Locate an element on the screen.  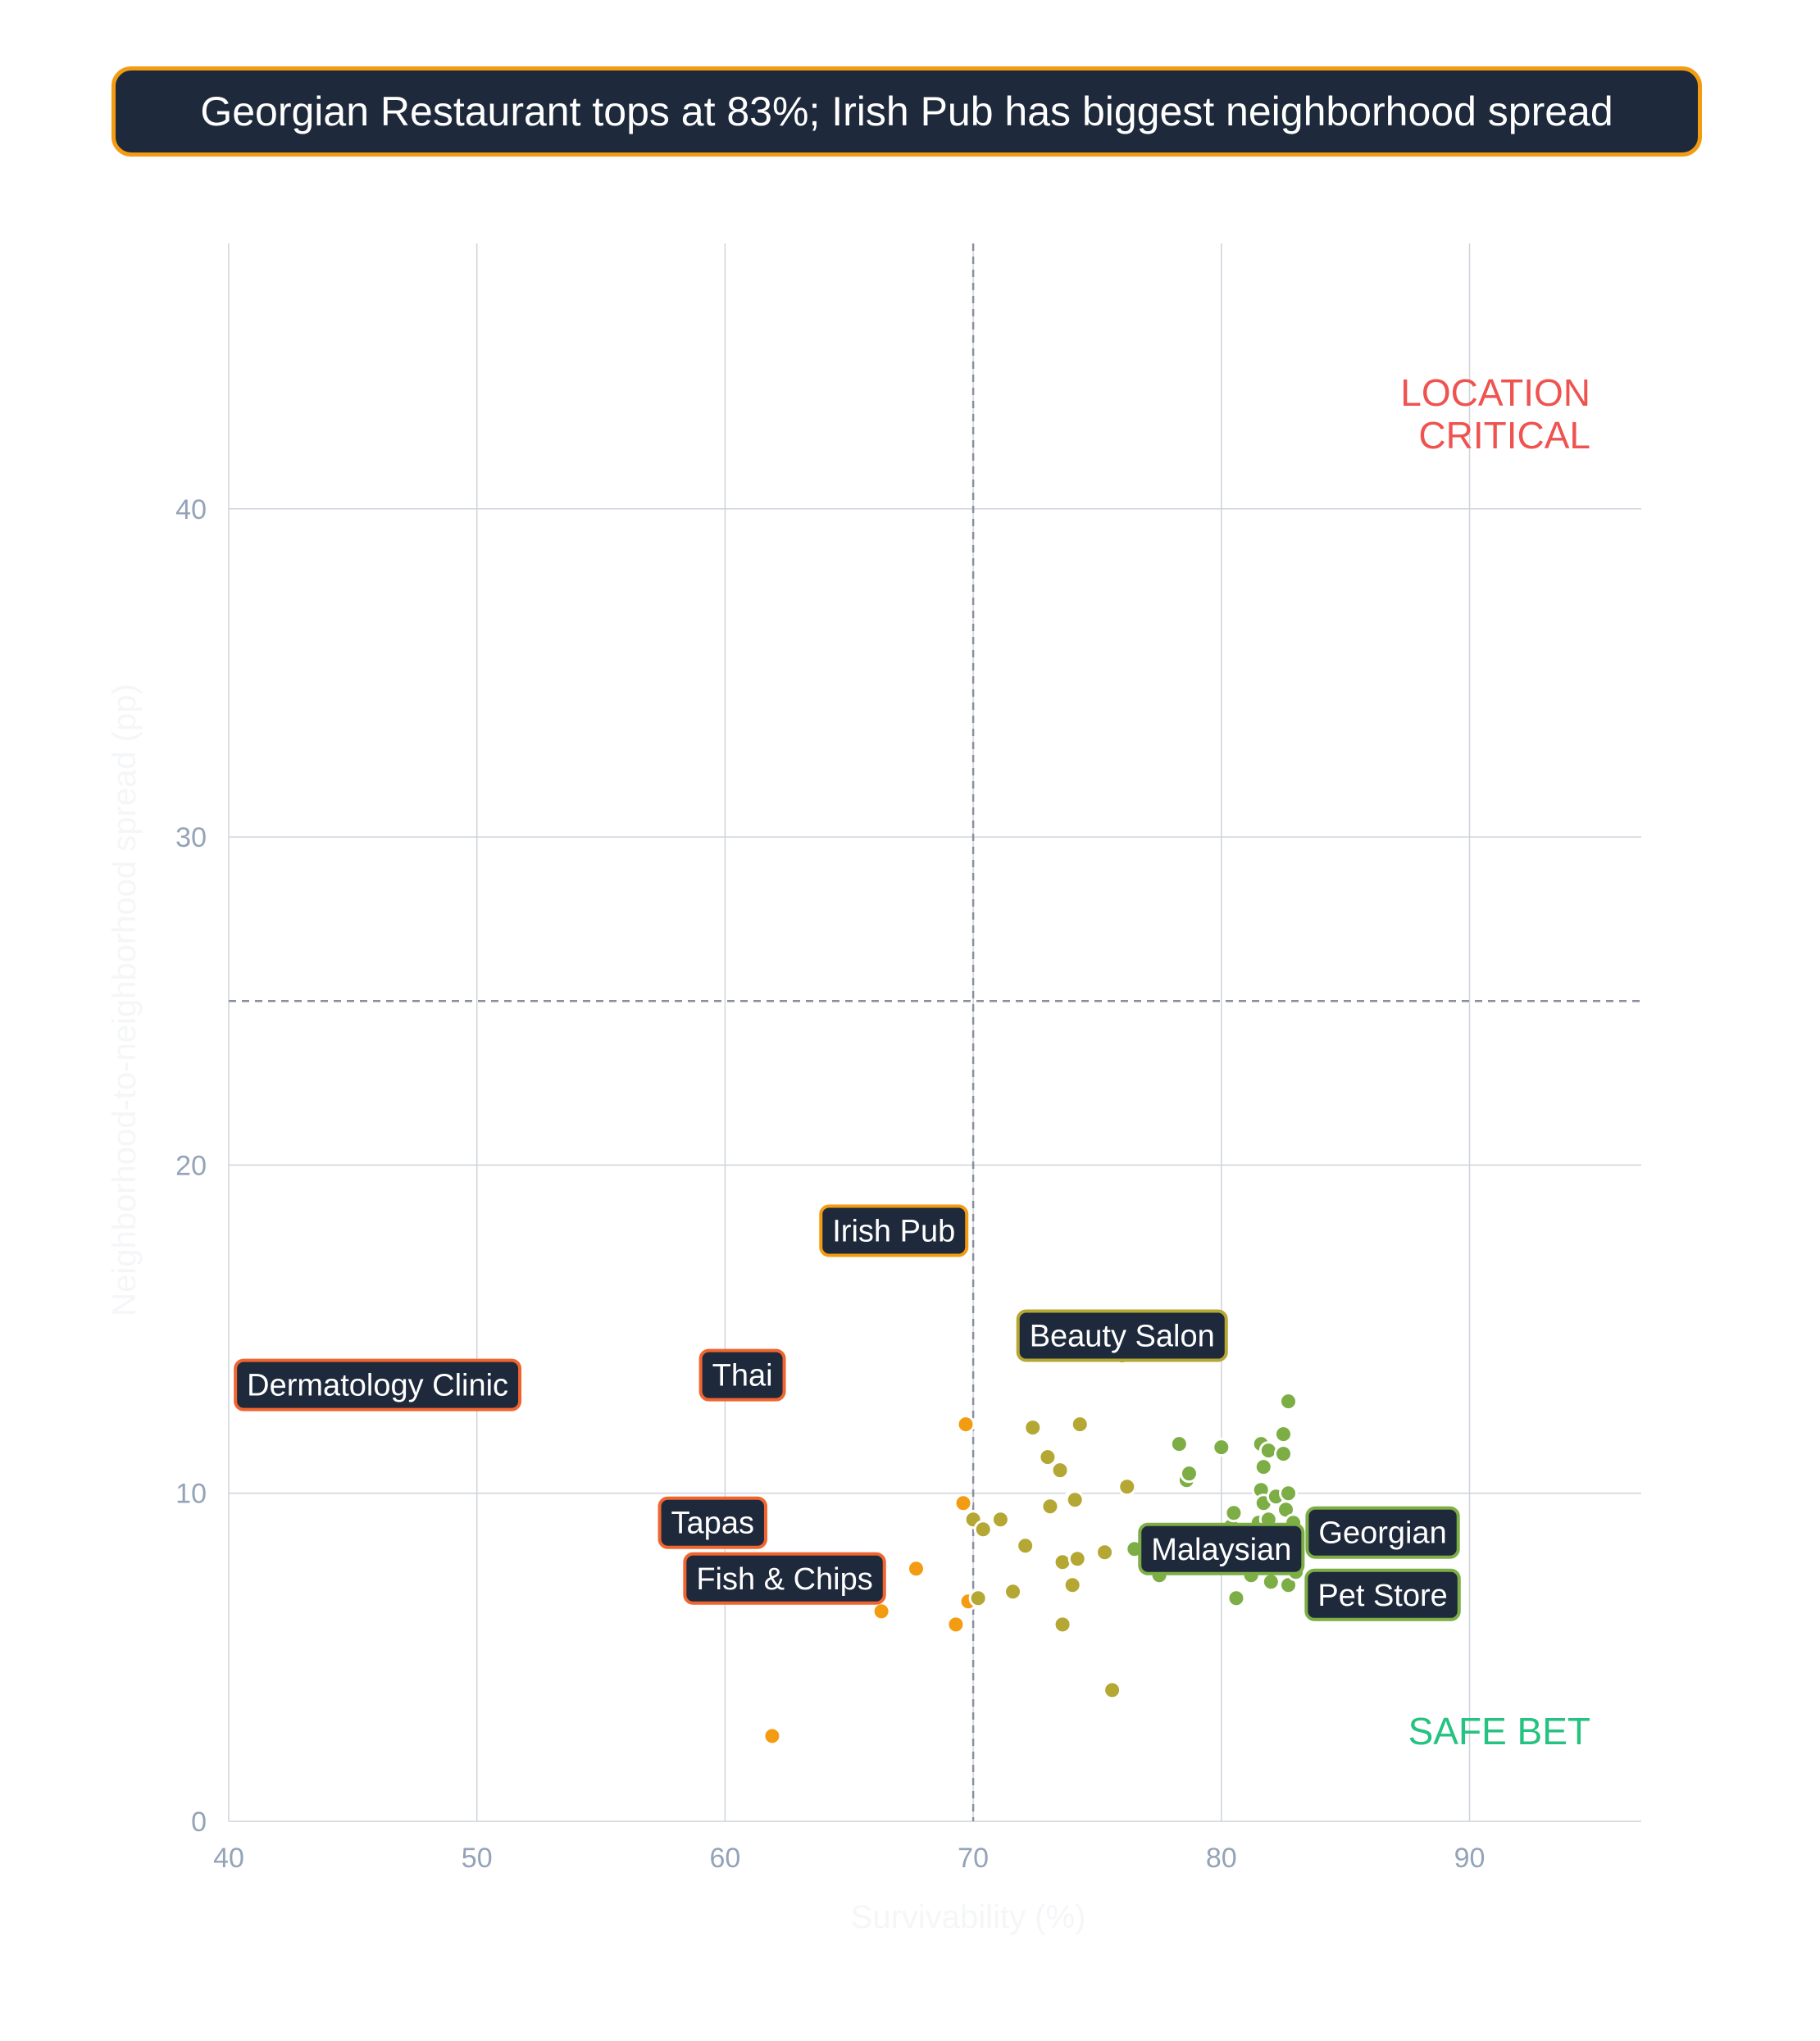
callout-label: Pet Store is located at coordinates (1382, 1596).